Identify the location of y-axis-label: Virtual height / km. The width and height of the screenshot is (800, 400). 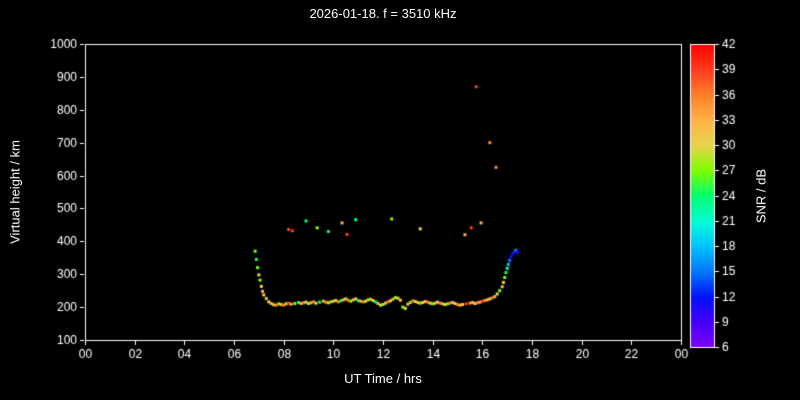
(15, 192).